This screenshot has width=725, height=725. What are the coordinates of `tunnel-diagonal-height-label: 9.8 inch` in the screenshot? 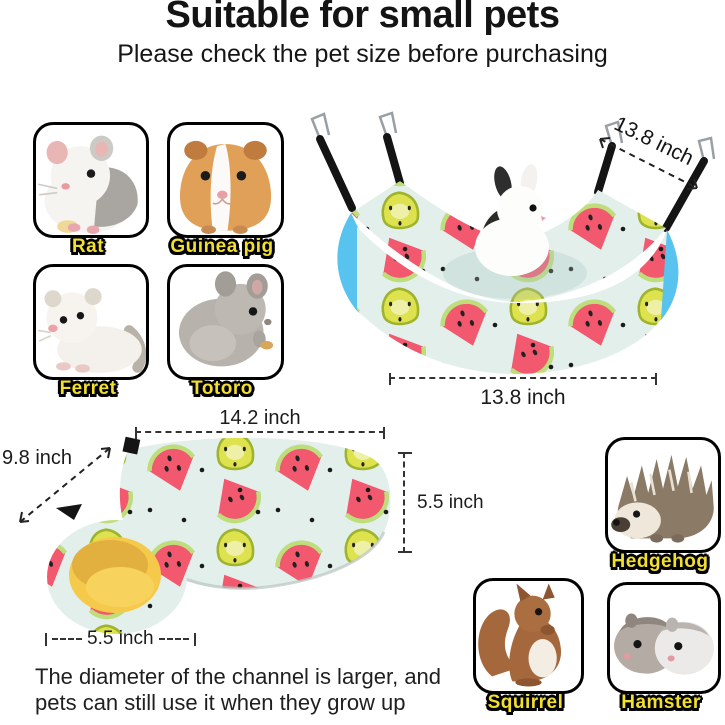 It's located at (37, 458).